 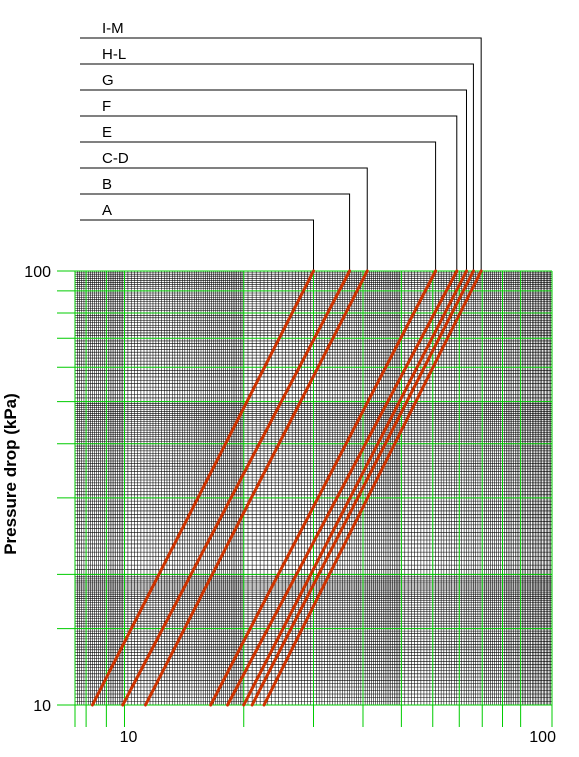 I want to click on series-leader-e, so click(x=258, y=206).